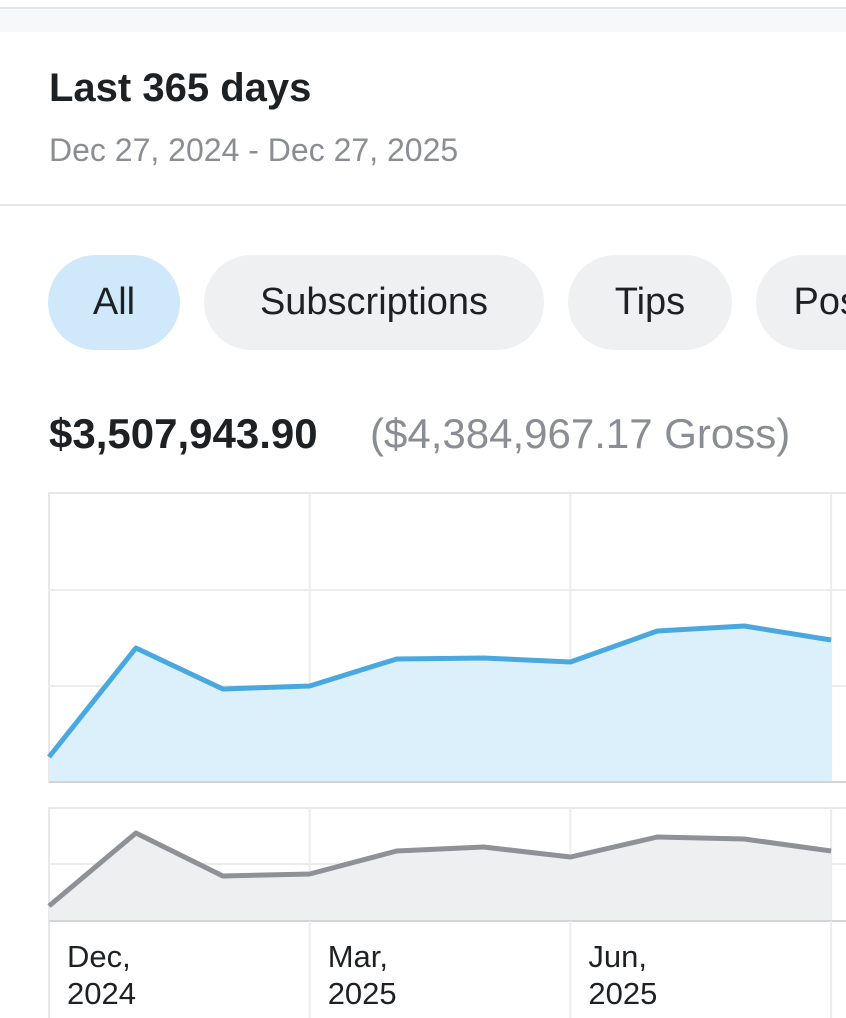 This screenshot has height=1018, width=846. Describe the element at coordinates (180, 88) in the screenshot. I see `period-title: Last 365 days` at that location.